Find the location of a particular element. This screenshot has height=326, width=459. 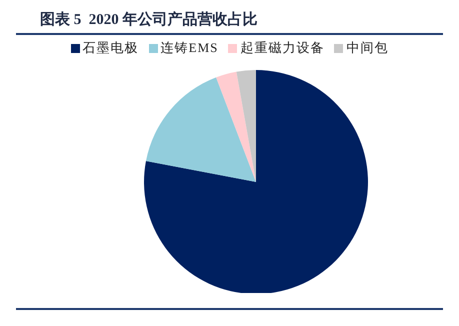

legend-label: 起重磁力设备 is located at coordinates (281, 48).